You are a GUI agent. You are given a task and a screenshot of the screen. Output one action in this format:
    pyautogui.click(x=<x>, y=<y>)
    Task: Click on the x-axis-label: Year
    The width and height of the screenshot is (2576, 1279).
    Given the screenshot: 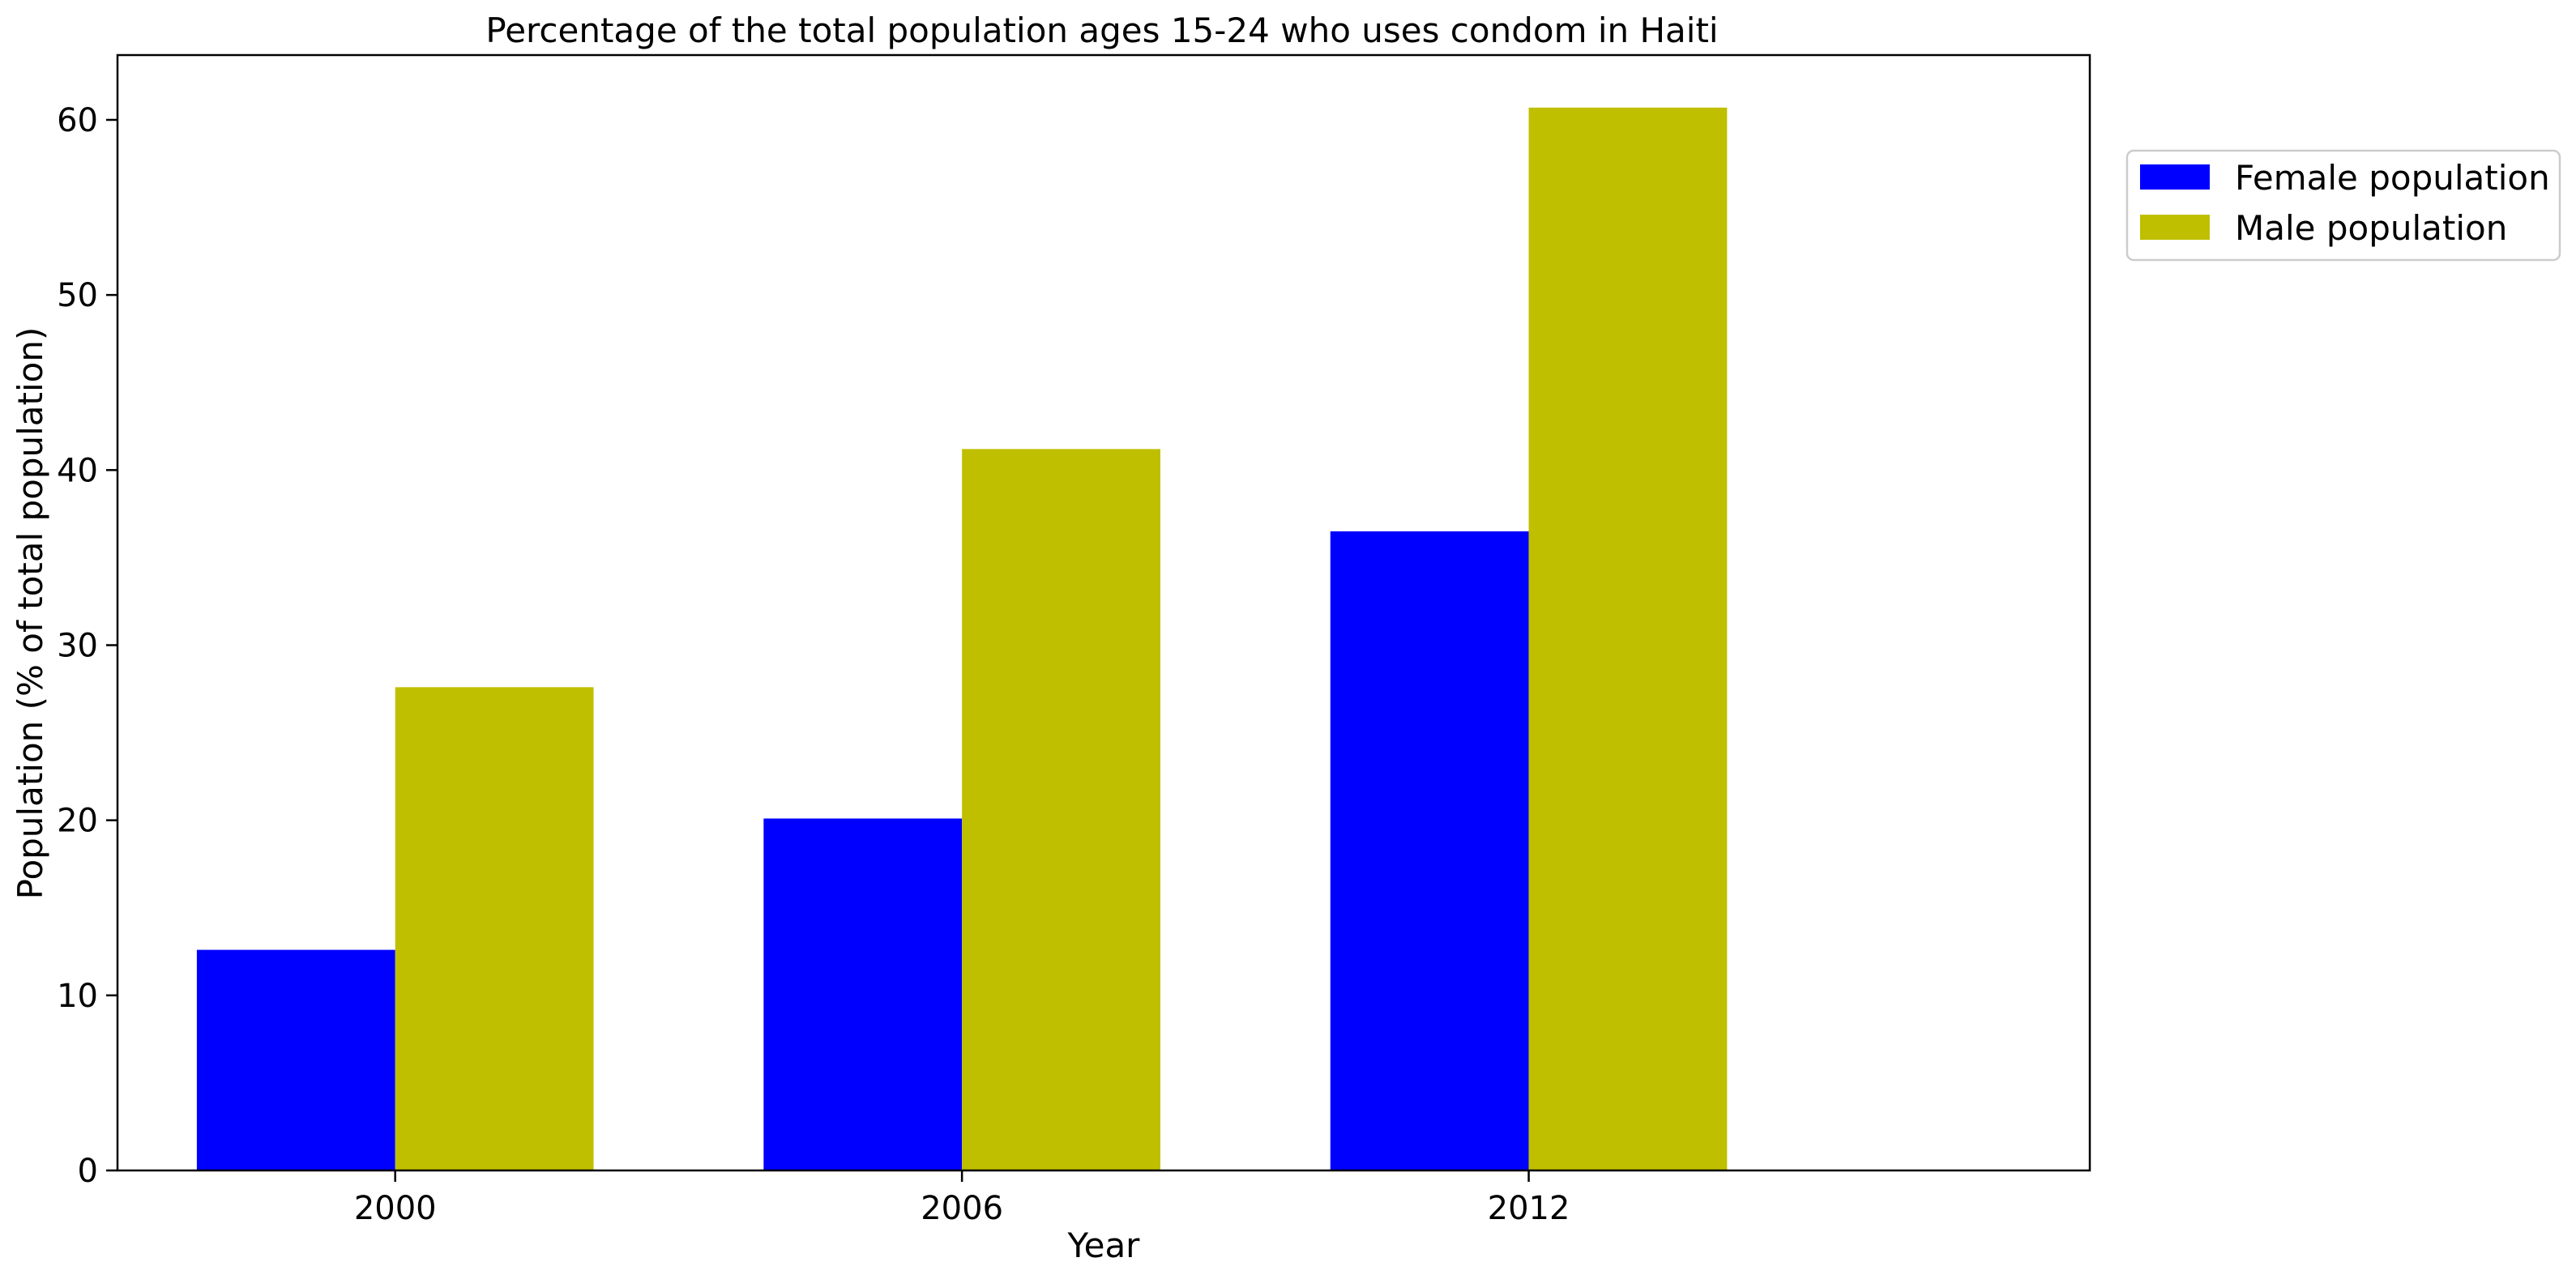 What is the action you would take?
    pyautogui.click(x=1104, y=1245)
    